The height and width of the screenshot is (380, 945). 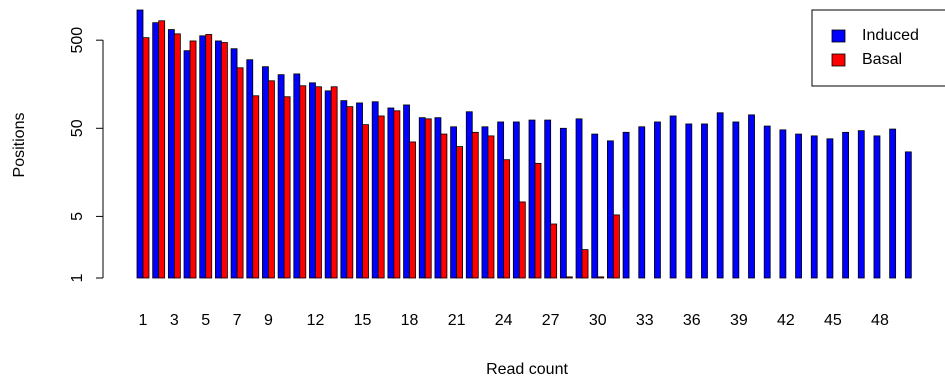 What do you see at coordinates (882, 59) in the screenshot?
I see `legend-label: Basal` at bounding box center [882, 59].